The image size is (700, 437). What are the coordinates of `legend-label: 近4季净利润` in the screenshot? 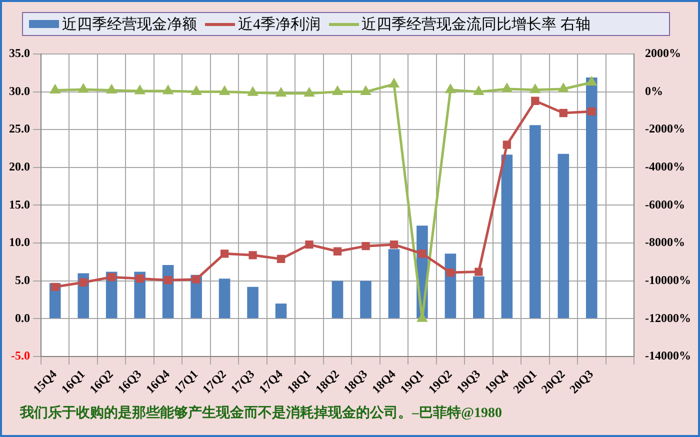 It's located at (279, 25).